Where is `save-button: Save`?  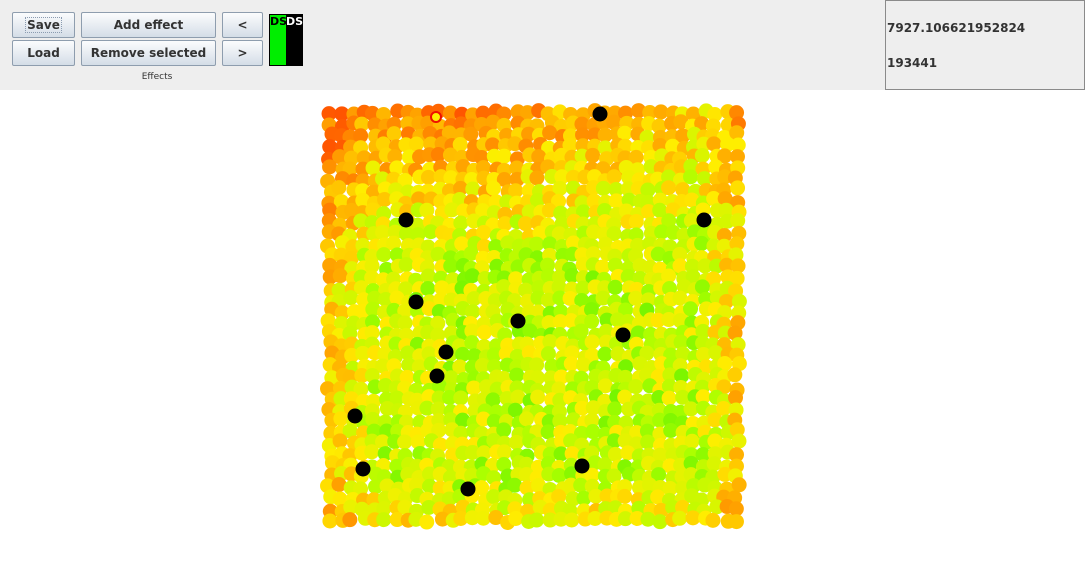
save-button: Save is located at coordinates (43, 25).